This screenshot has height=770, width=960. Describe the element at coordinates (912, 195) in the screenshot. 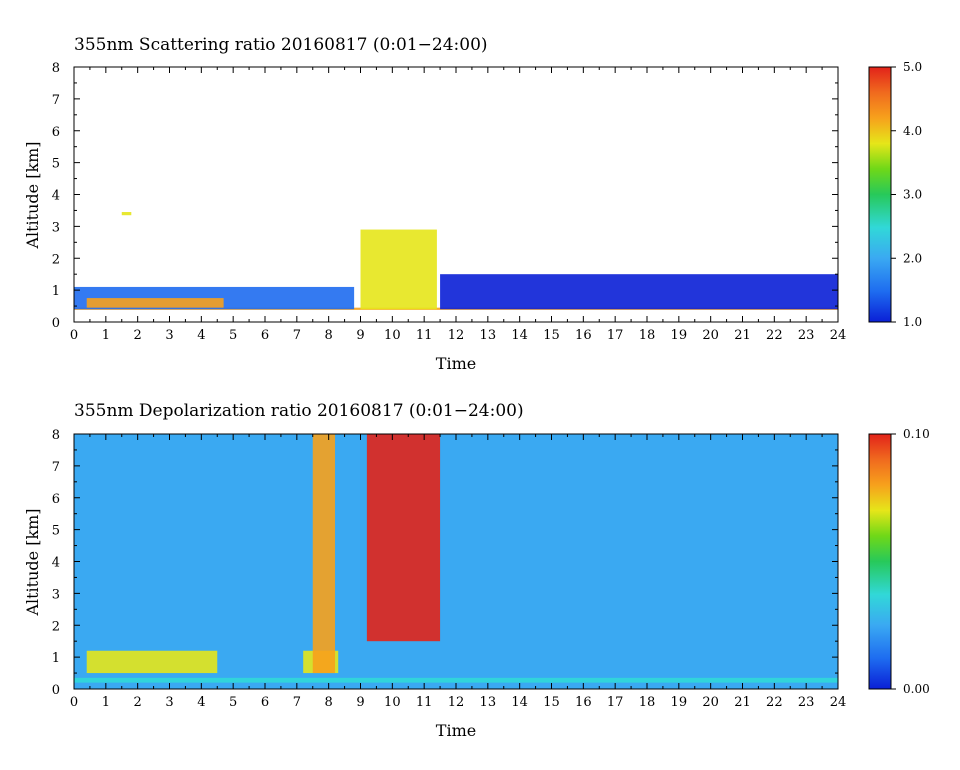

I see `colorbar-tick-label: 3.0` at that location.